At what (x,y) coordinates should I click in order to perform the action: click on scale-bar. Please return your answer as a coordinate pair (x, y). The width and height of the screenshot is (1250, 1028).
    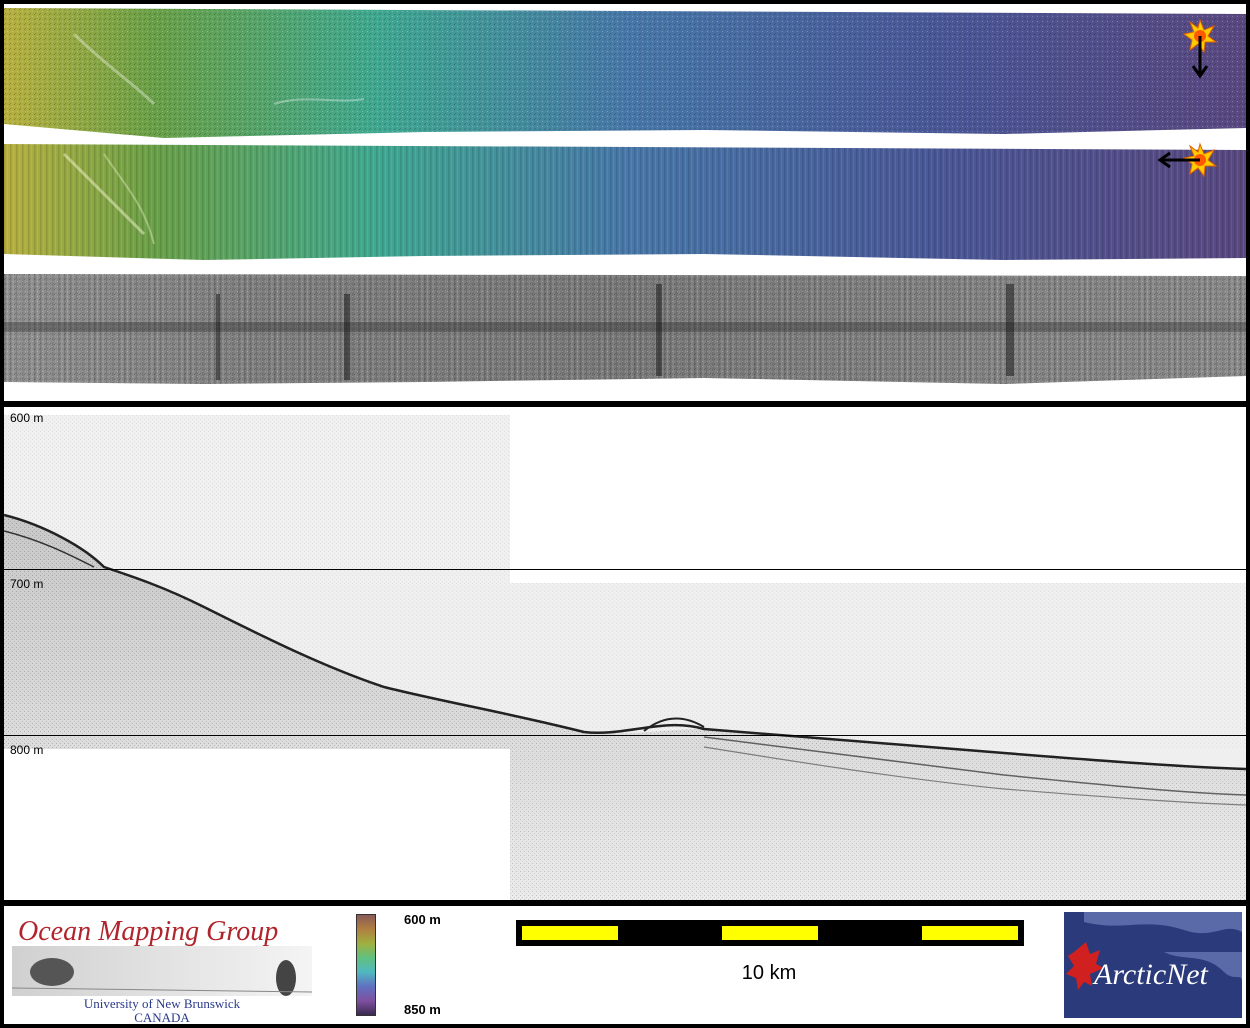
    Looking at the image, I should click on (770, 933).